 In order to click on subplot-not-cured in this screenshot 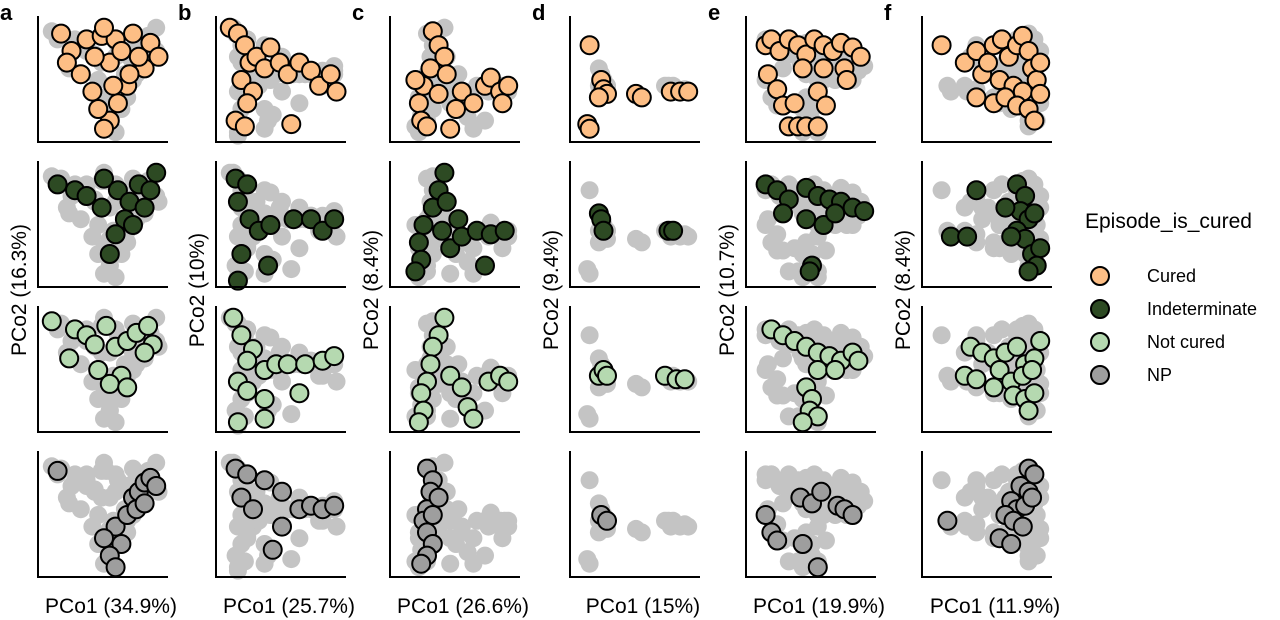, I will do `click(810, 369)`.